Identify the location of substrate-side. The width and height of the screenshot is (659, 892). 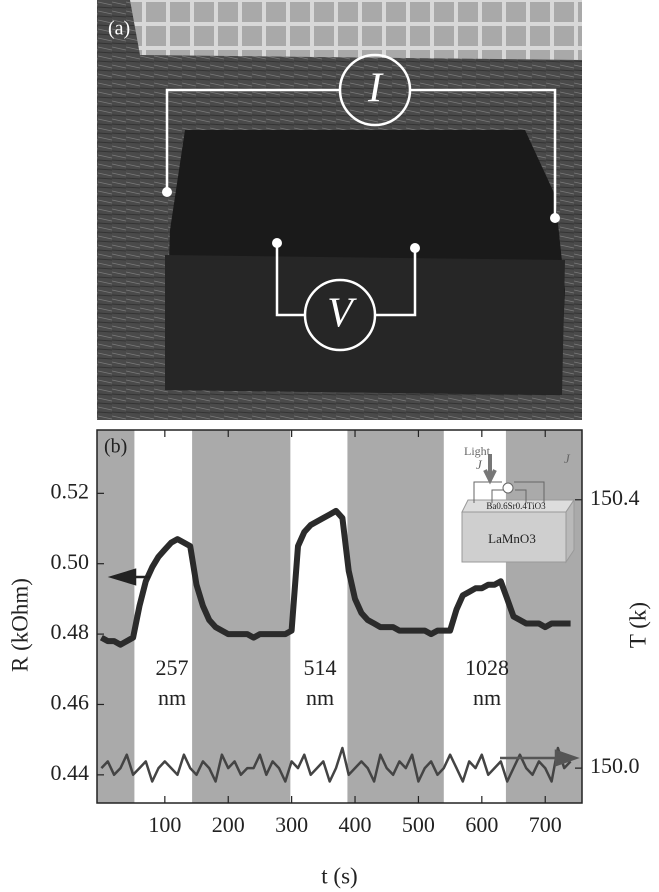
(570, 531).